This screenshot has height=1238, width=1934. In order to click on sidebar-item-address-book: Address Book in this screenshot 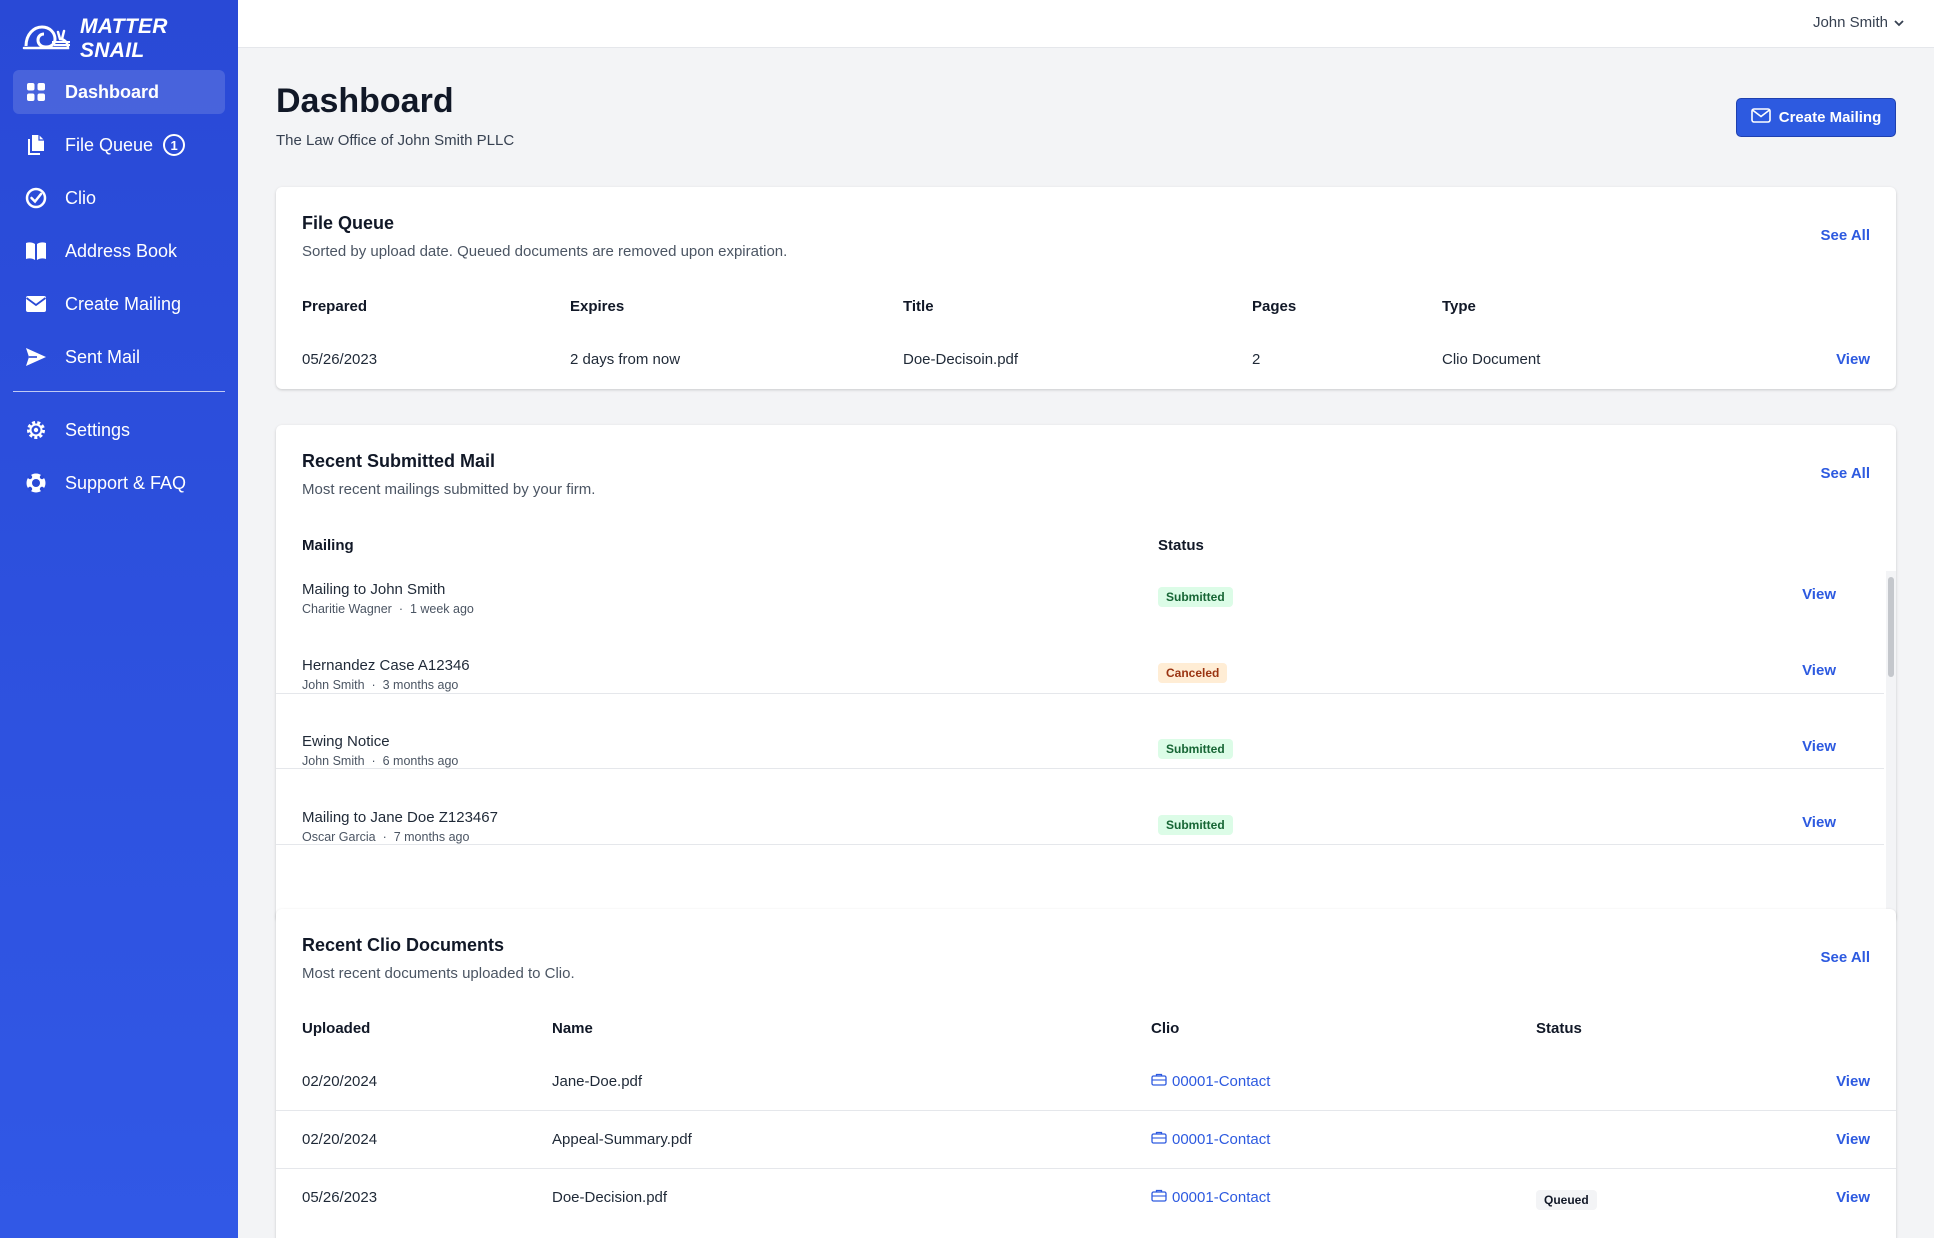, I will do `click(119, 251)`.